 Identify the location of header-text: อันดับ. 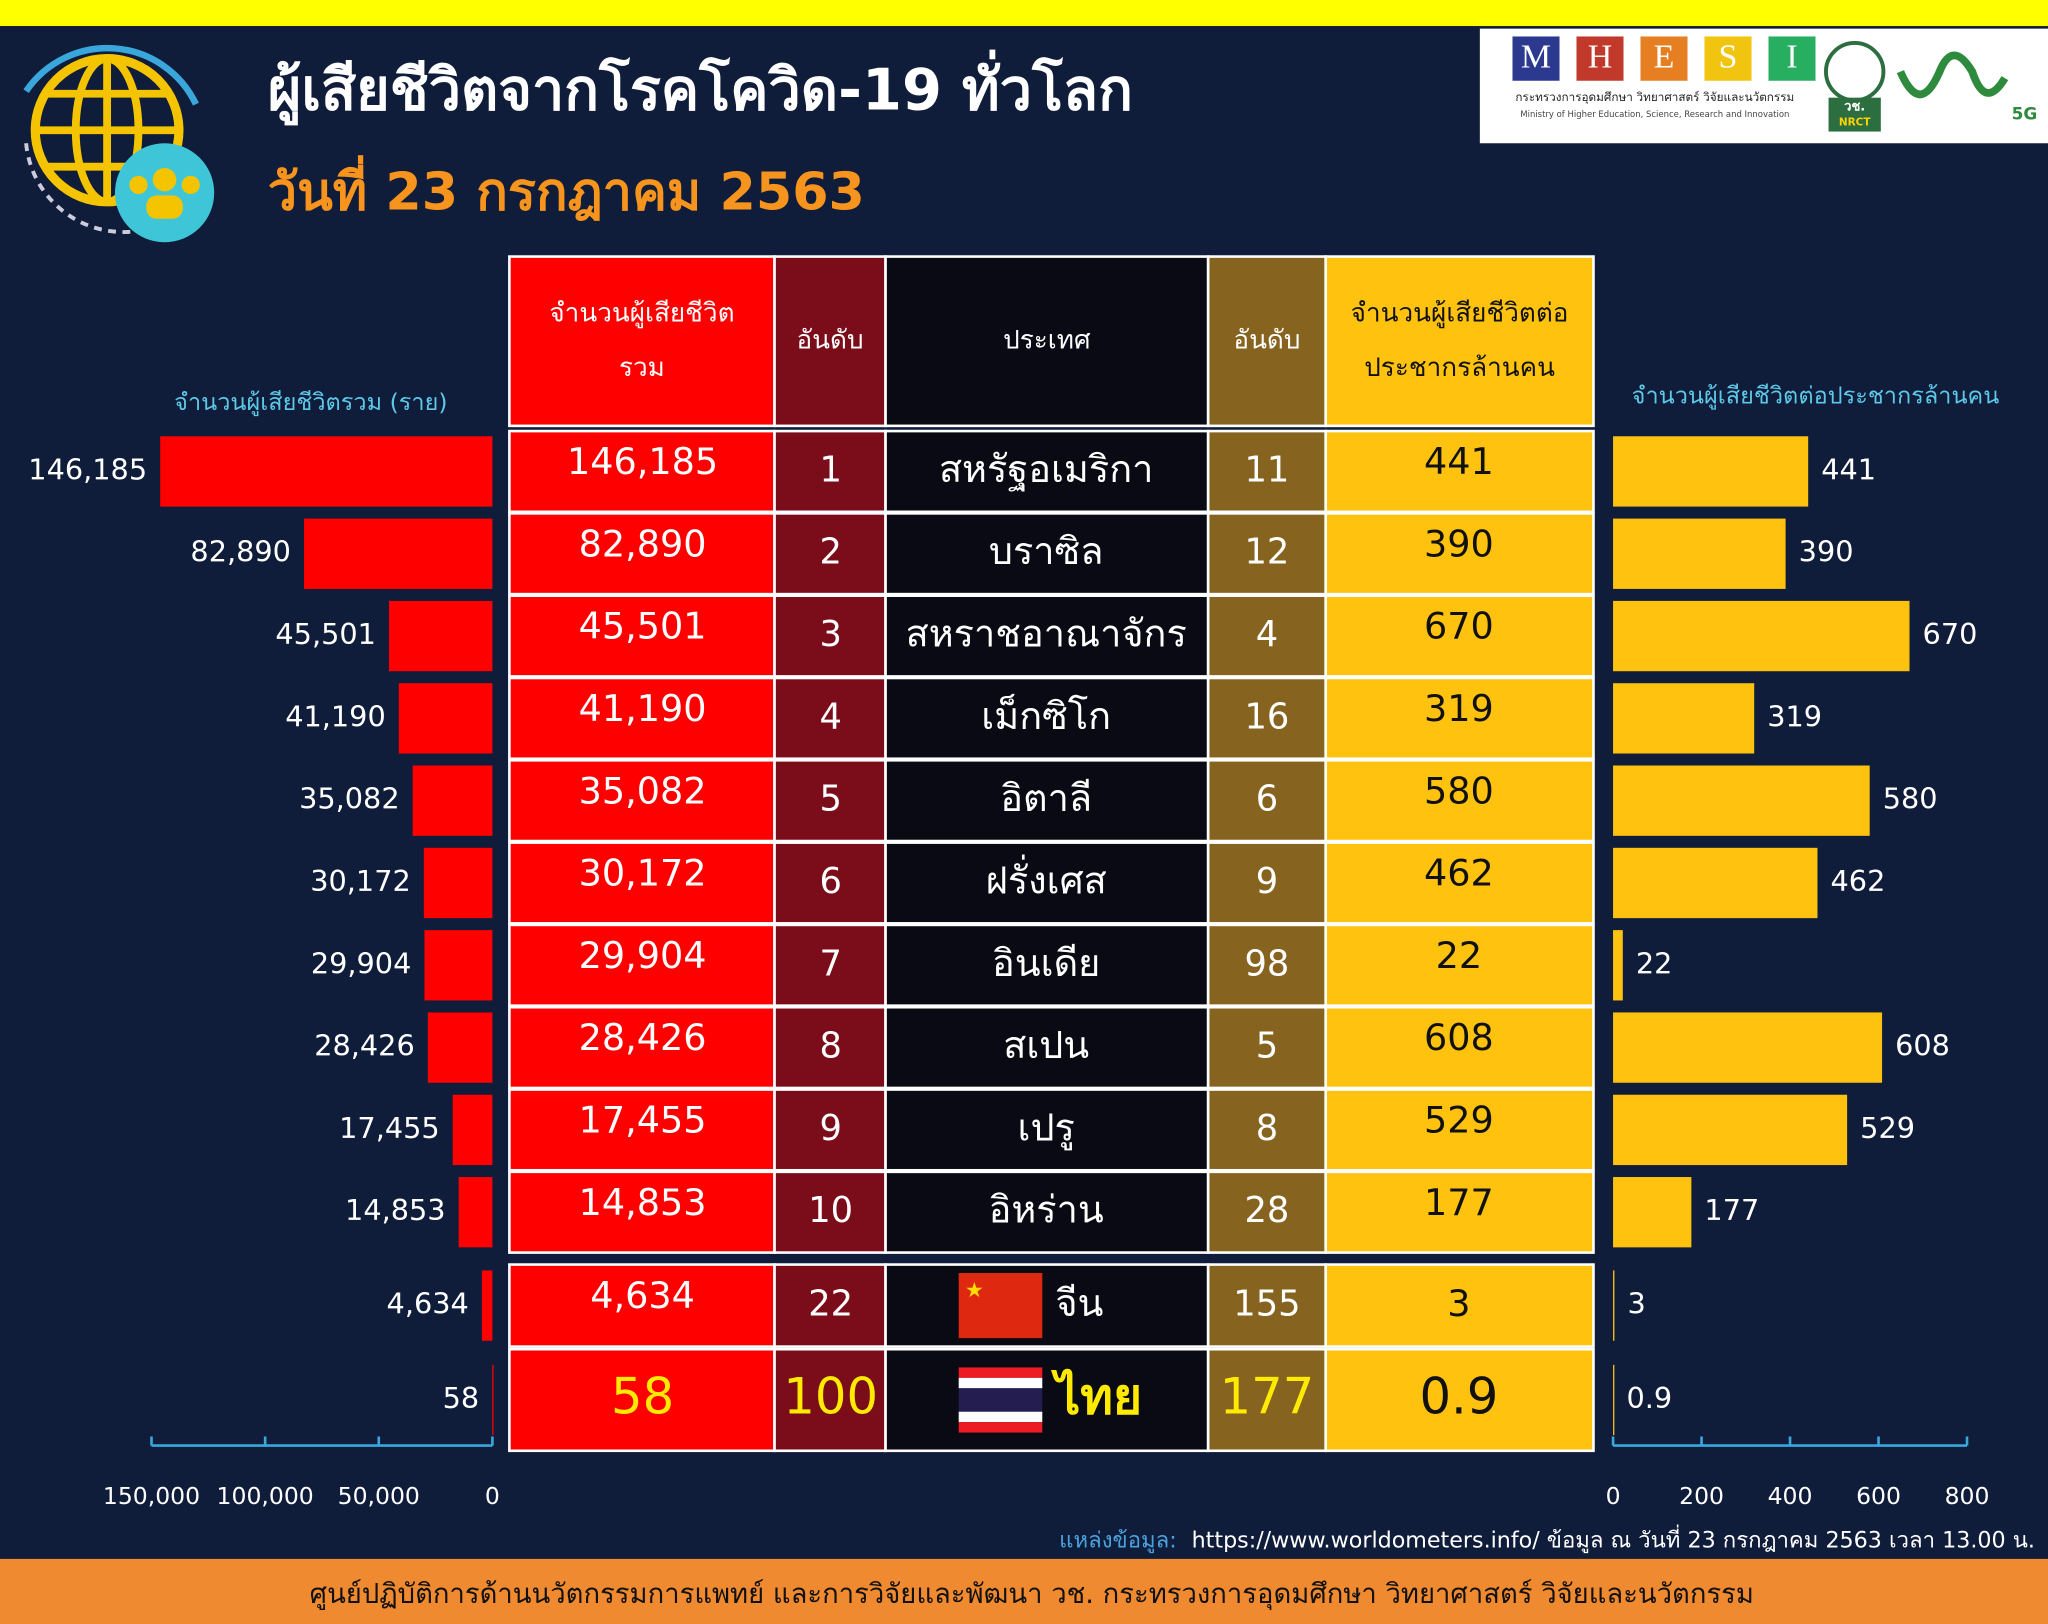
(1266, 341).